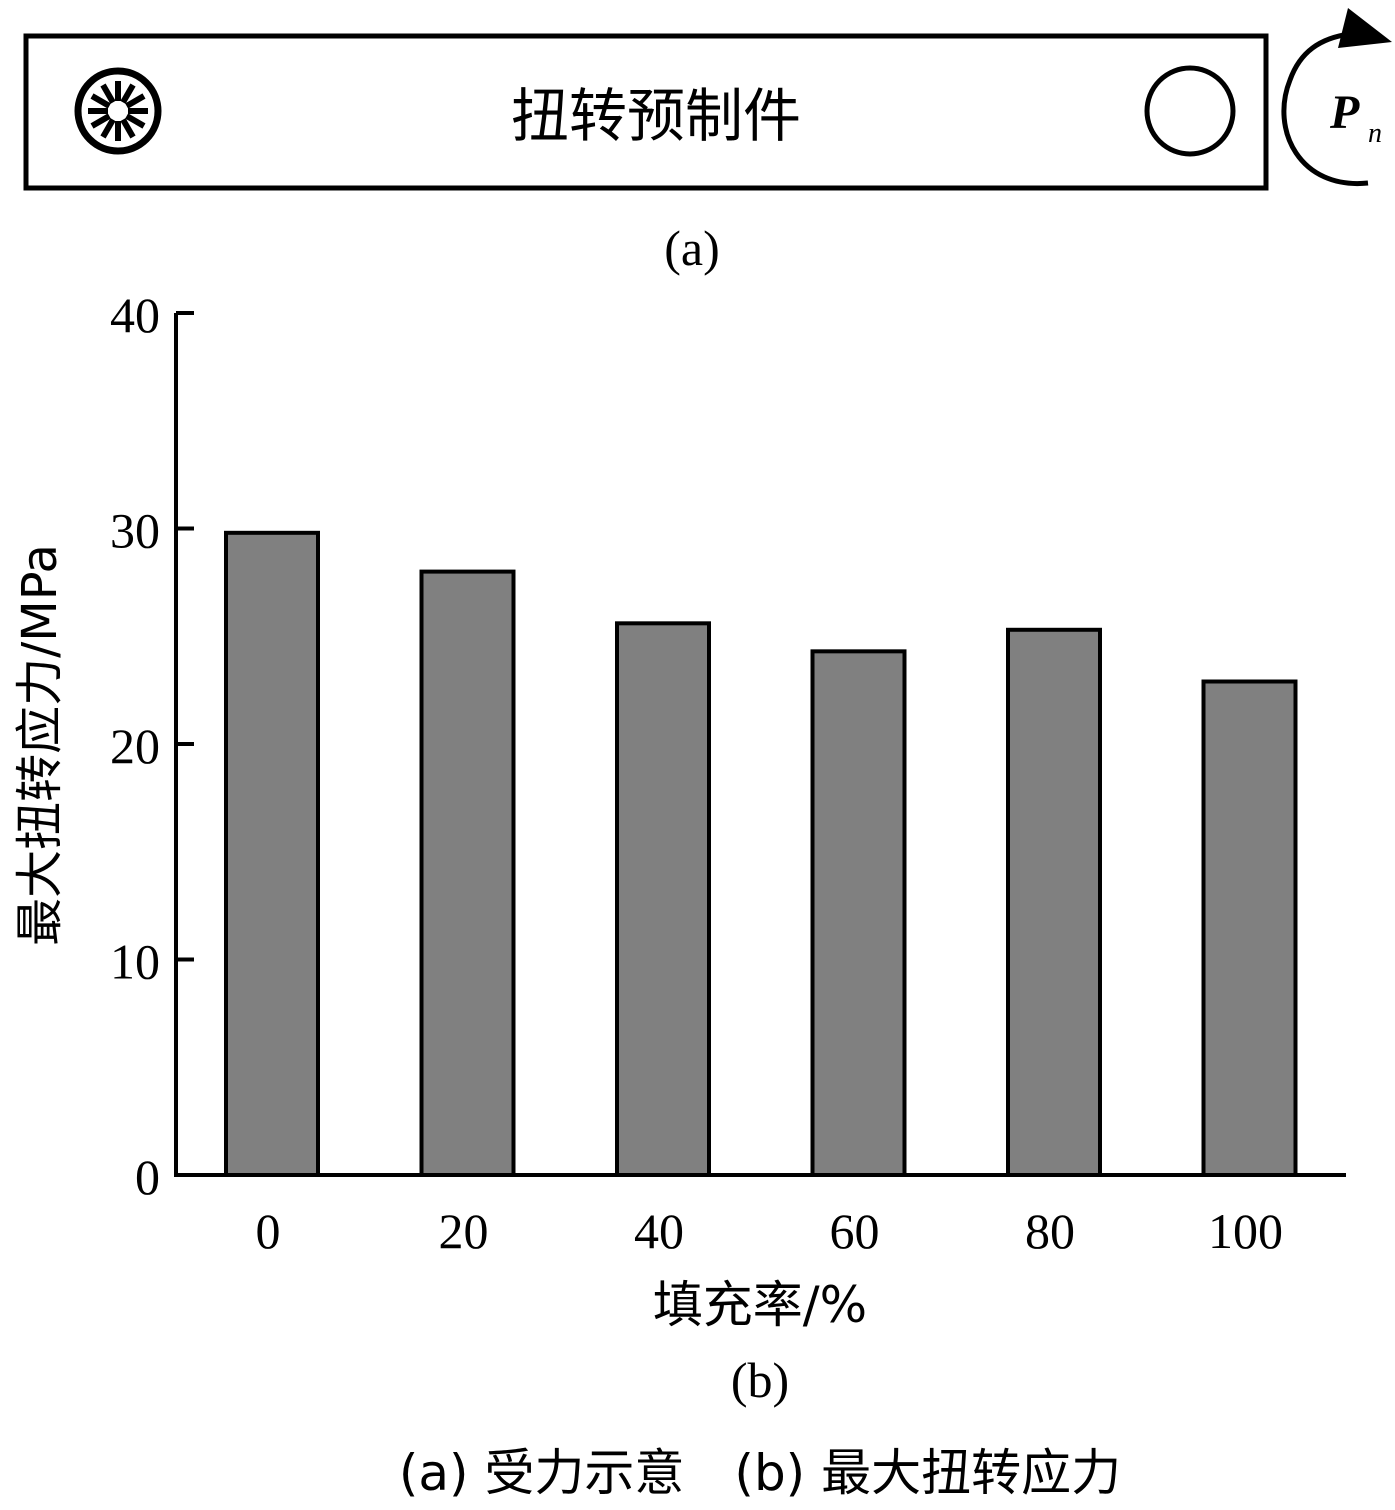 This screenshot has height=1510, width=1395. I want to click on x-tick-label: 20, so click(464, 1231).